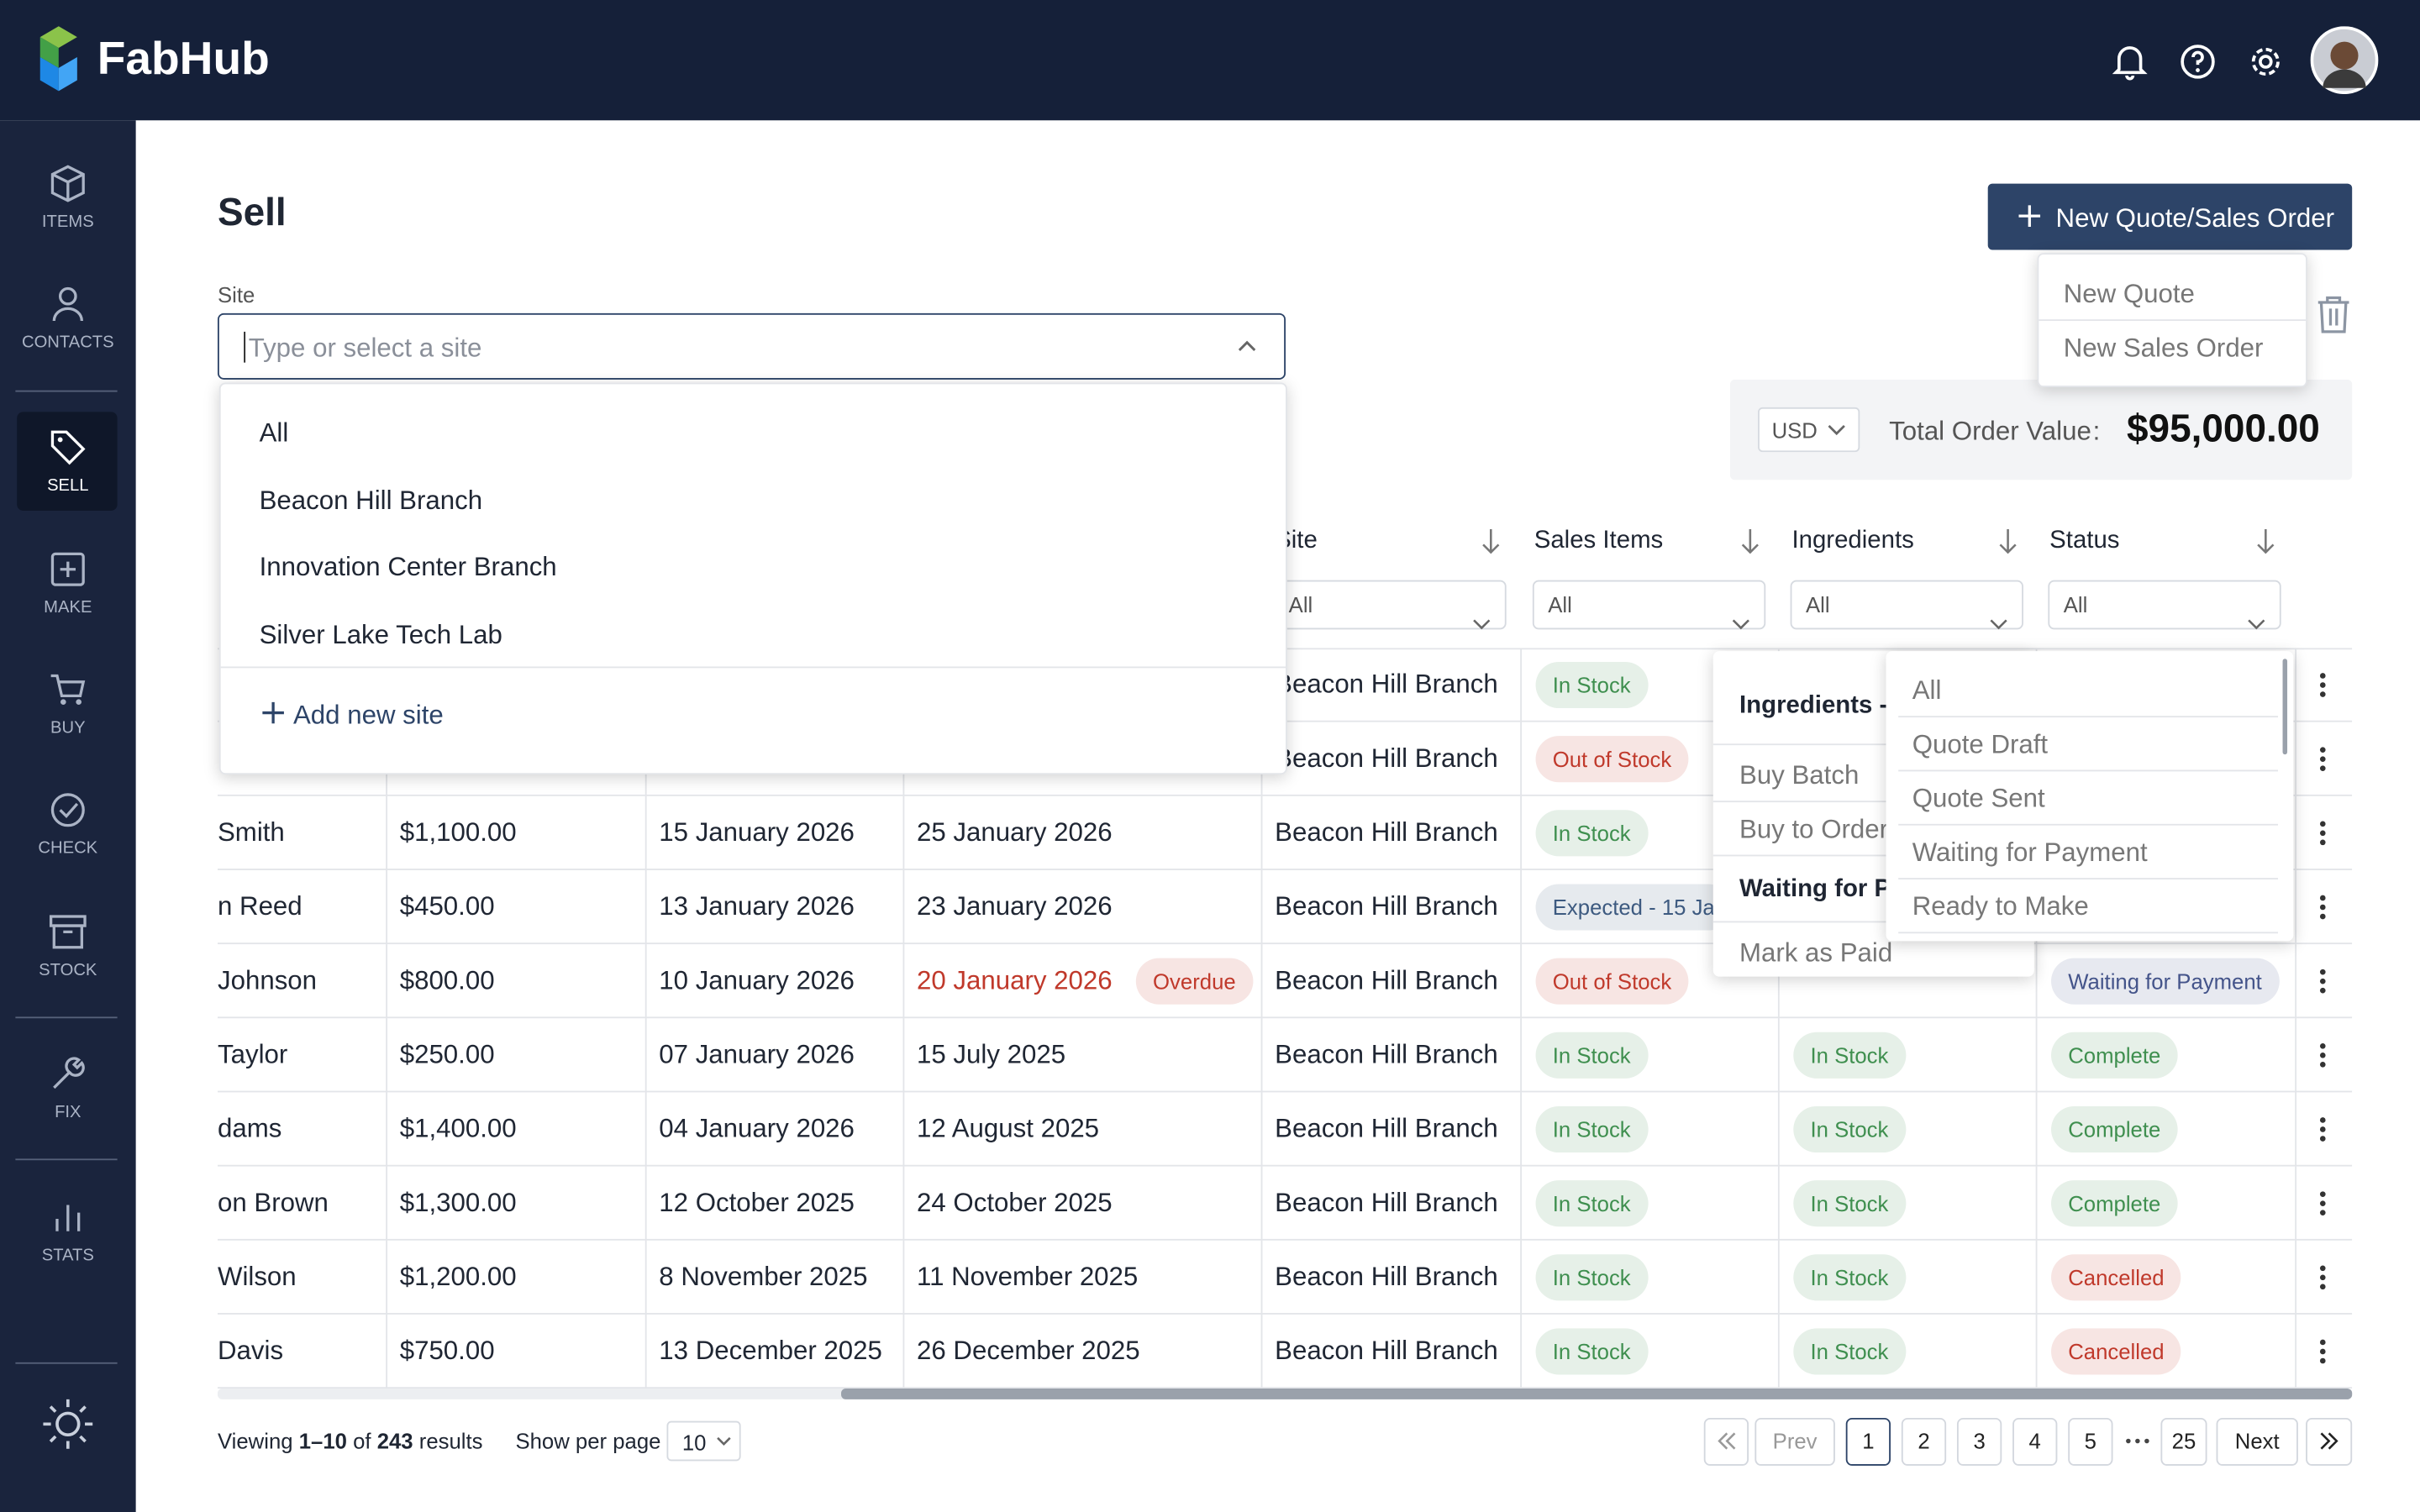 This screenshot has width=2420, height=1512. I want to click on prev-page: Prev, so click(1795, 1441).